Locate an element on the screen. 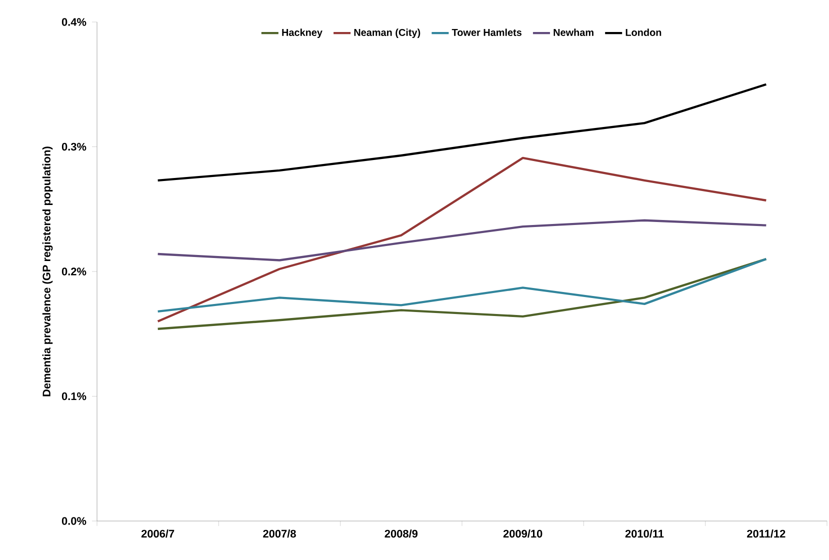  x-tick-label: 2009/10 is located at coordinates (522, 534).